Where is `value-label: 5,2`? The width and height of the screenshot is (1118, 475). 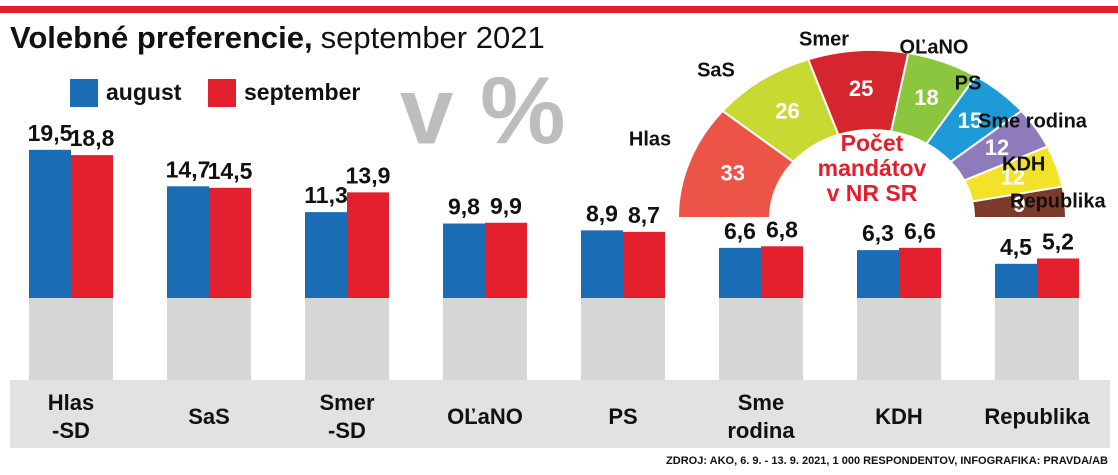 value-label: 5,2 is located at coordinates (1058, 242).